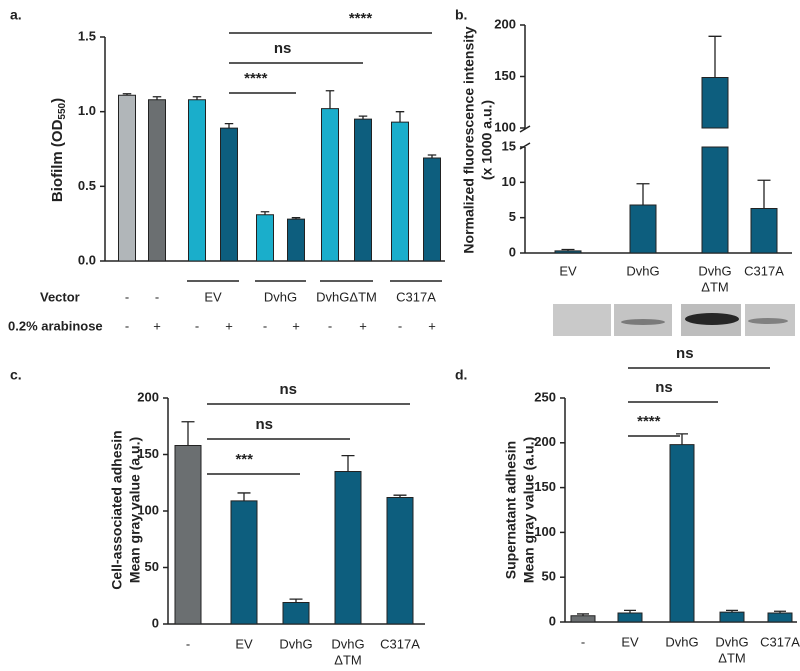  I want to click on y-tick-label: 50, so click(152, 566).